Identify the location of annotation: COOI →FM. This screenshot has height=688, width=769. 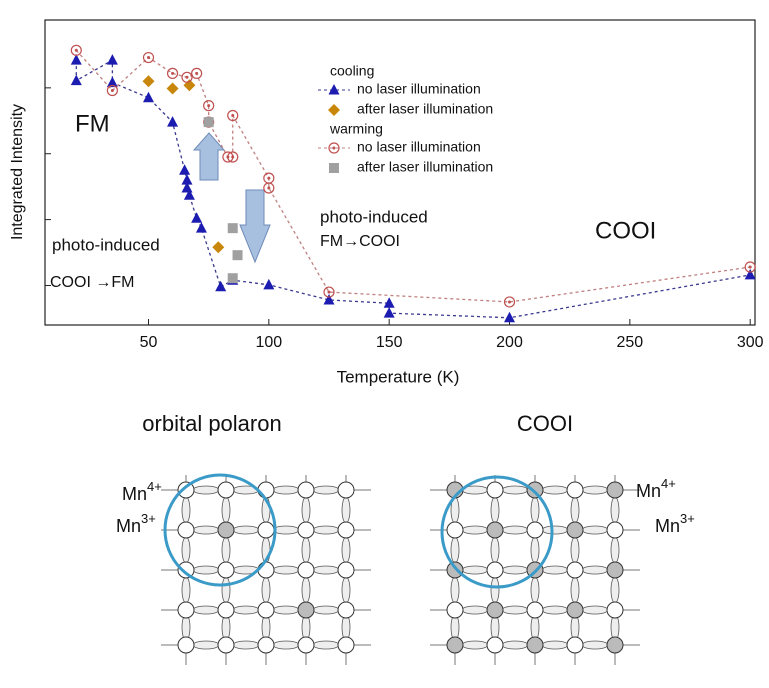
(92, 282).